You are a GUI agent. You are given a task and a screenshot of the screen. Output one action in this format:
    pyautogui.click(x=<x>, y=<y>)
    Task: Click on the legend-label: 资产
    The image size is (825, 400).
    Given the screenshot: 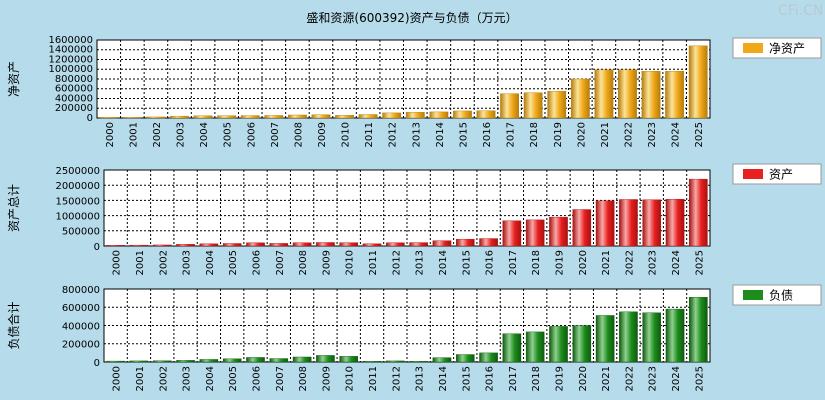 What is the action you would take?
    pyautogui.click(x=781, y=175)
    